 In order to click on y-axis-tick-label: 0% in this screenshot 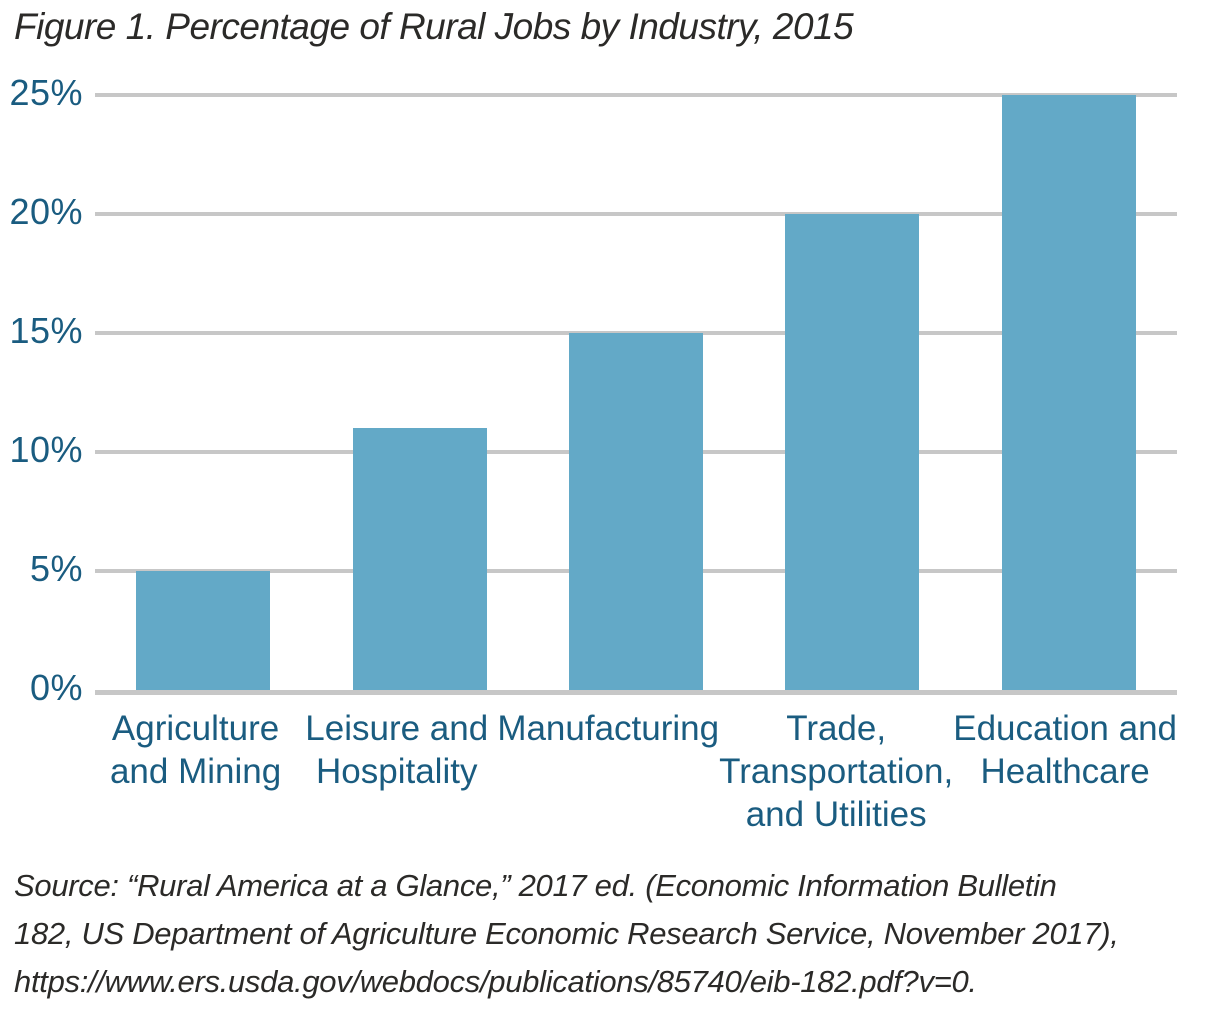, I will do `click(56, 687)`.